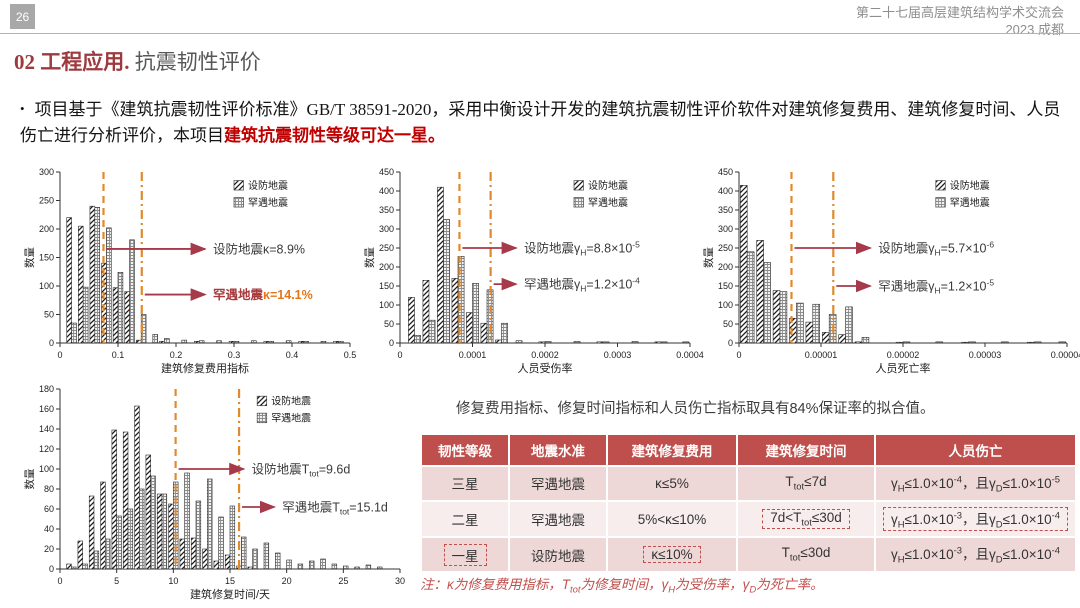 This screenshot has height=608, width=1080. Describe the element at coordinates (672, 519) in the screenshot. I see `table-cell: 5%<κ≤10%` at that location.